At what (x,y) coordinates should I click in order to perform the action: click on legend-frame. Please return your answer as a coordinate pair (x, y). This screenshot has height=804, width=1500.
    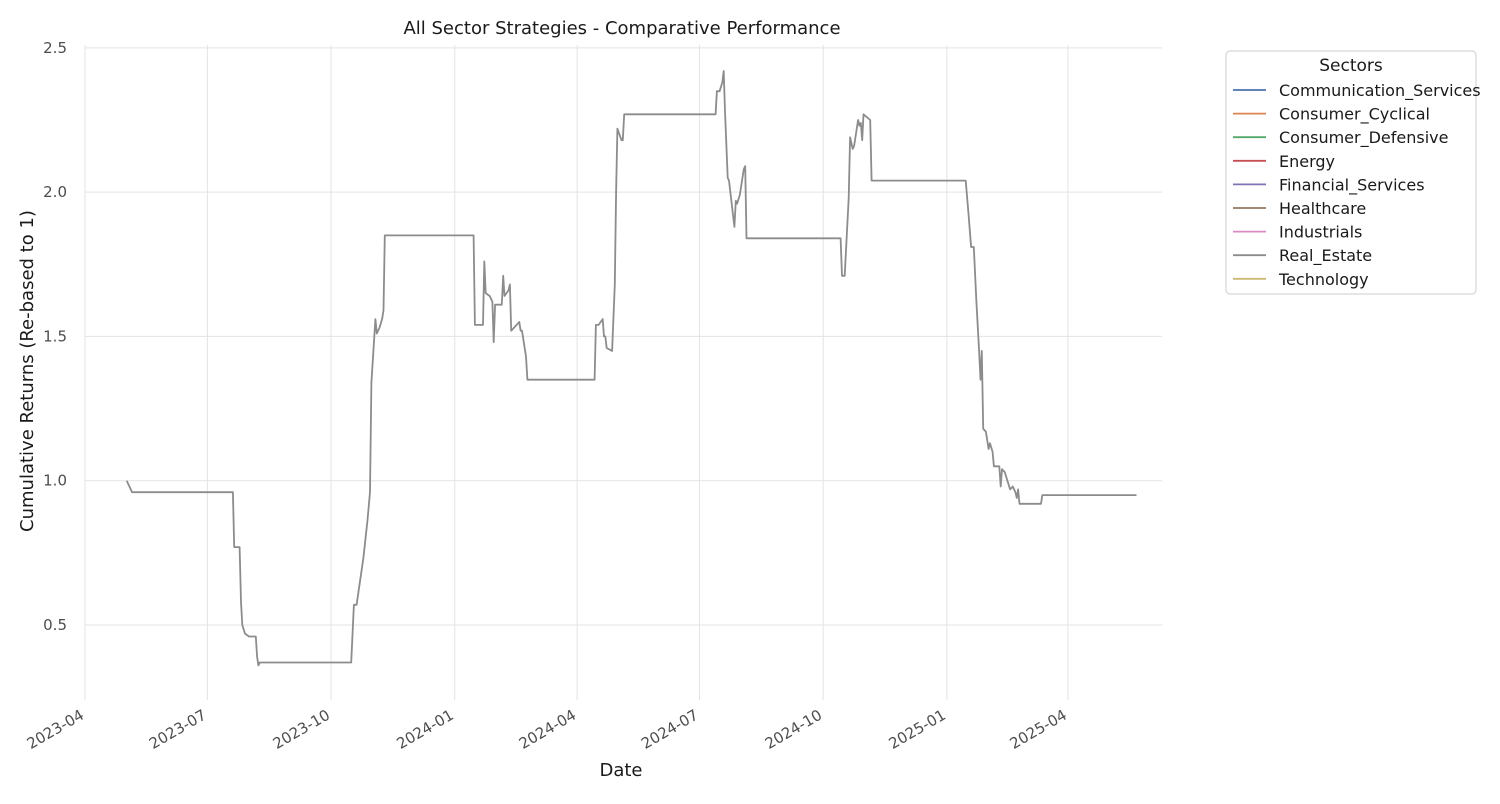
    Looking at the image, I should click on (1351, 172).